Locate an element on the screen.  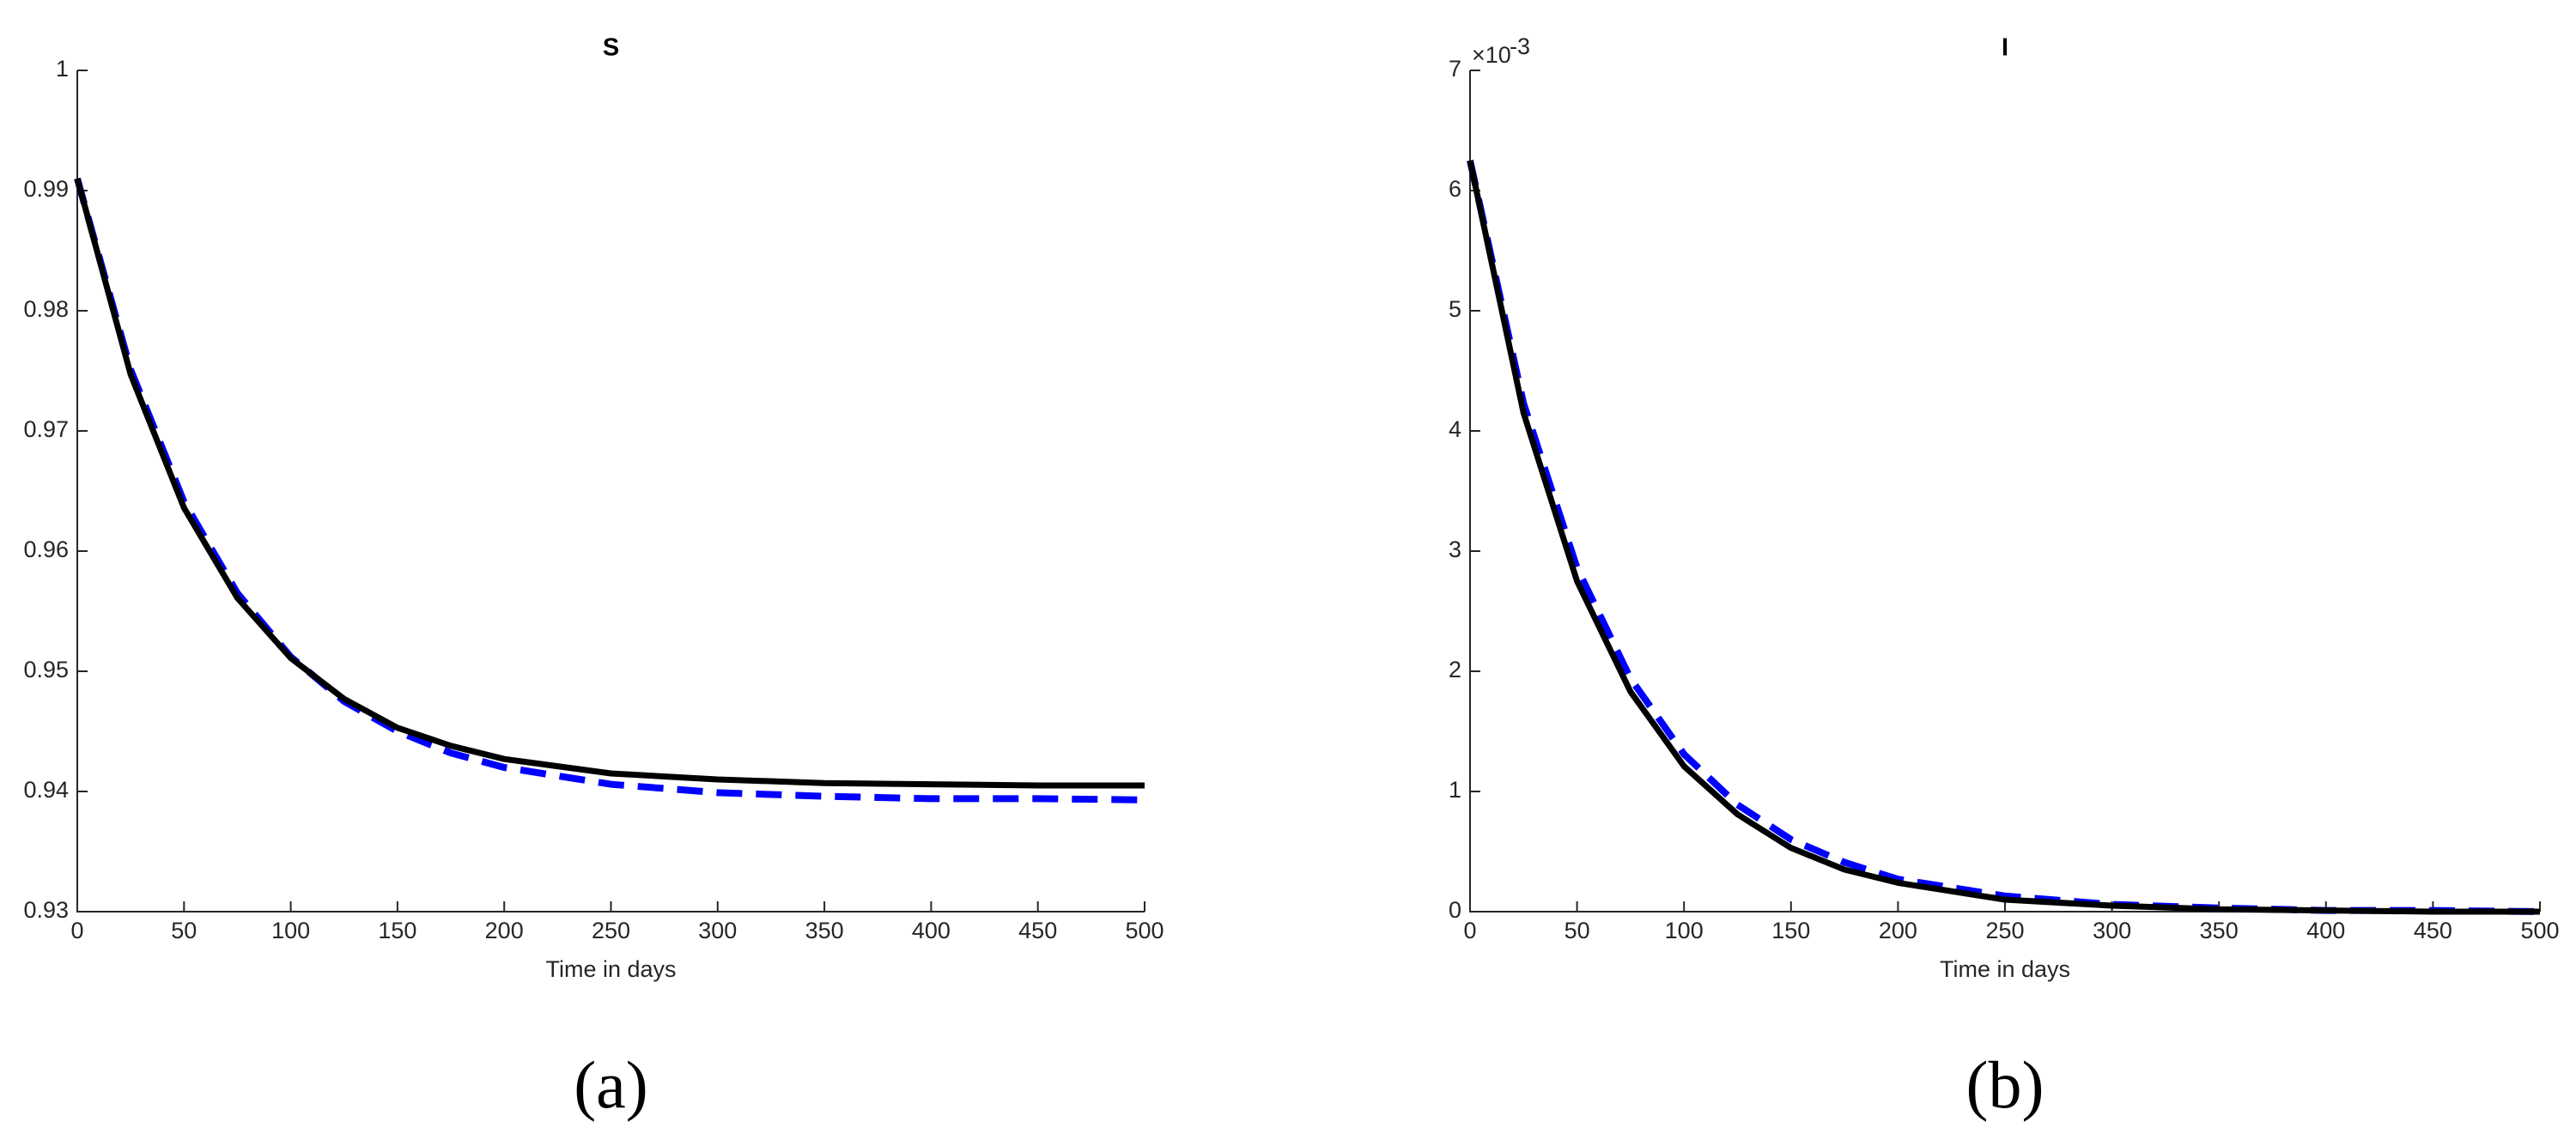
panel-caption: (a) is located at coordinates (611, 1085).